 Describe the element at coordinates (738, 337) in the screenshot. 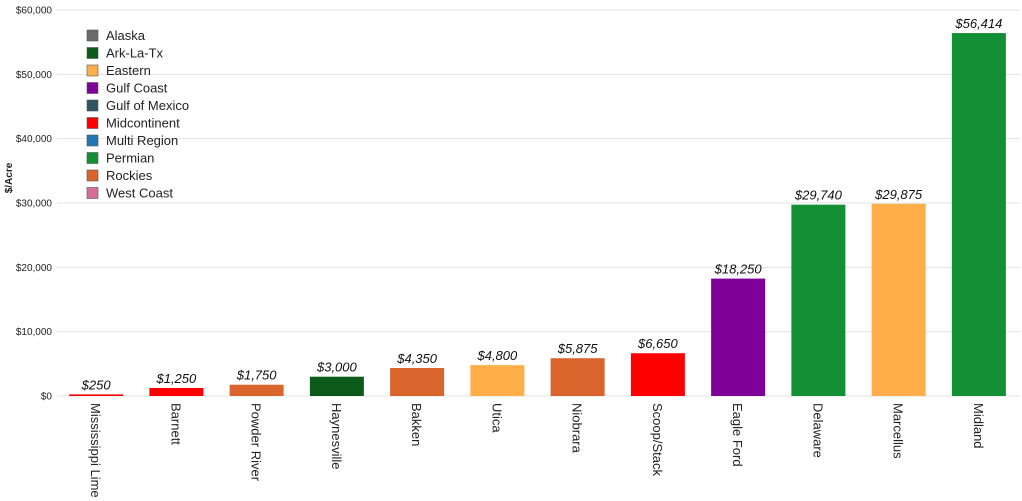

I see `bar-eagle-ford` at that location.